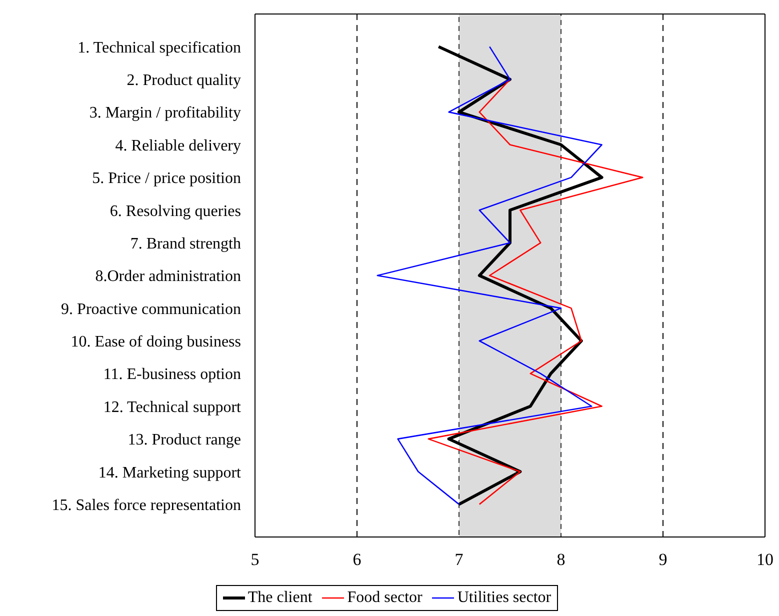  Describe the element at coordinates (561, 560) in the screenshot. I see `x-tick-label: 8` at that location.